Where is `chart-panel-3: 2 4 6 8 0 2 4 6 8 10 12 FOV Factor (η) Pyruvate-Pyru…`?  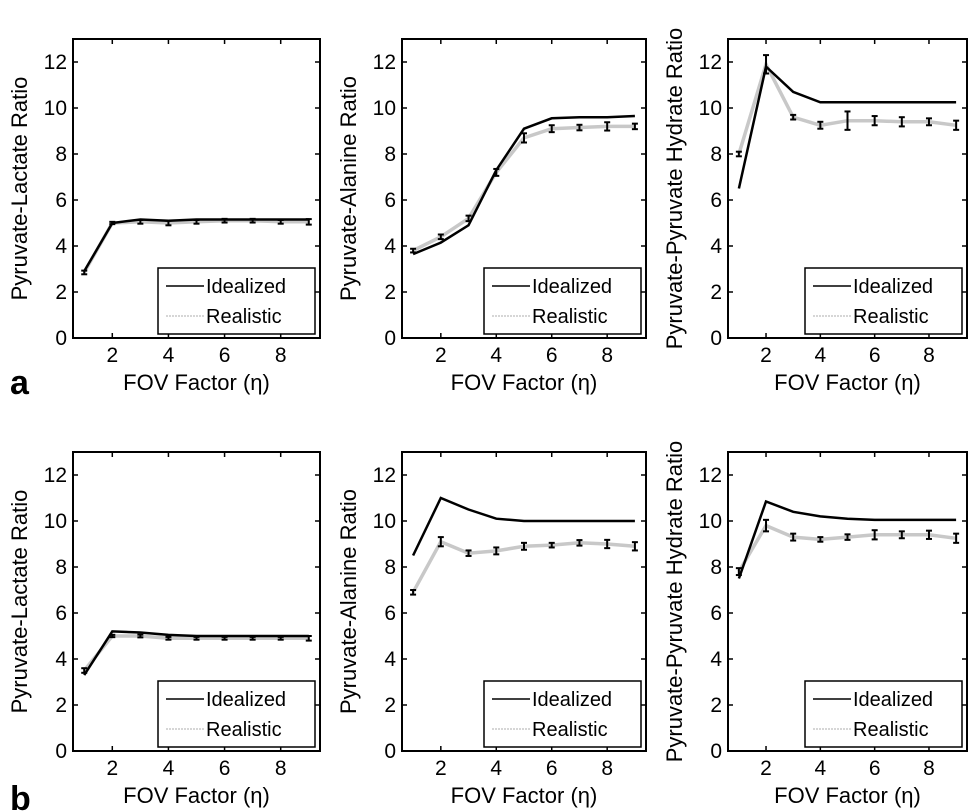 chart-panel-3: 2 4 6 8 0 2 4 6 8 10 12 FOV Factor (η) Pyruvate-Pyru… is located at coordinates (815, 211).